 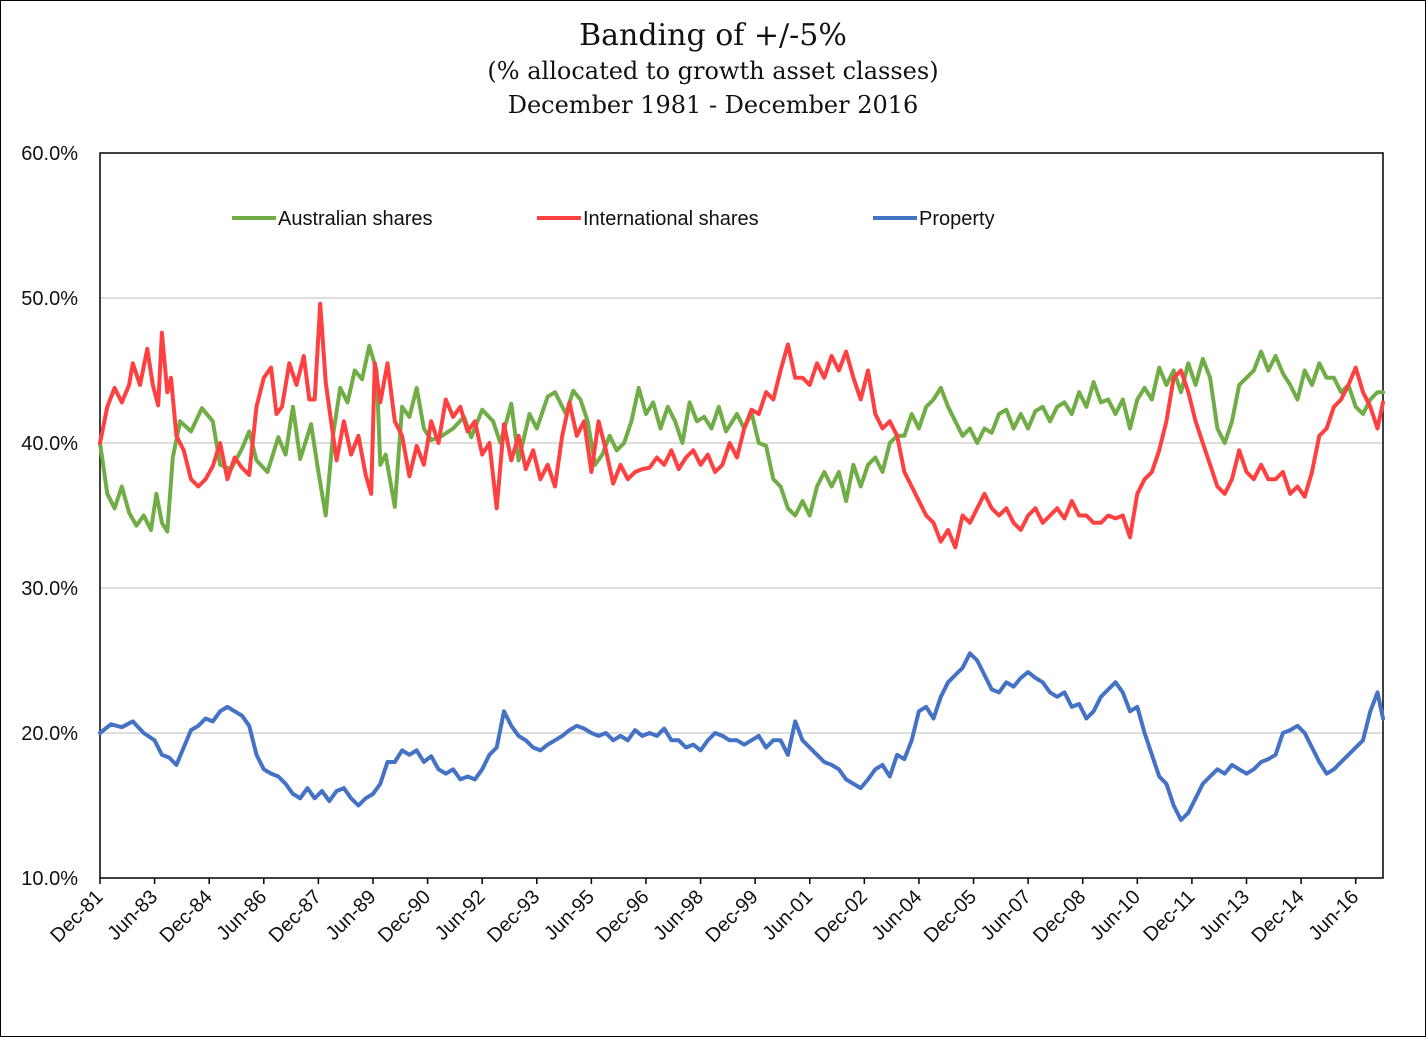 I want to click on x-tick-label: Dec-81, so click(x=76, y=916).